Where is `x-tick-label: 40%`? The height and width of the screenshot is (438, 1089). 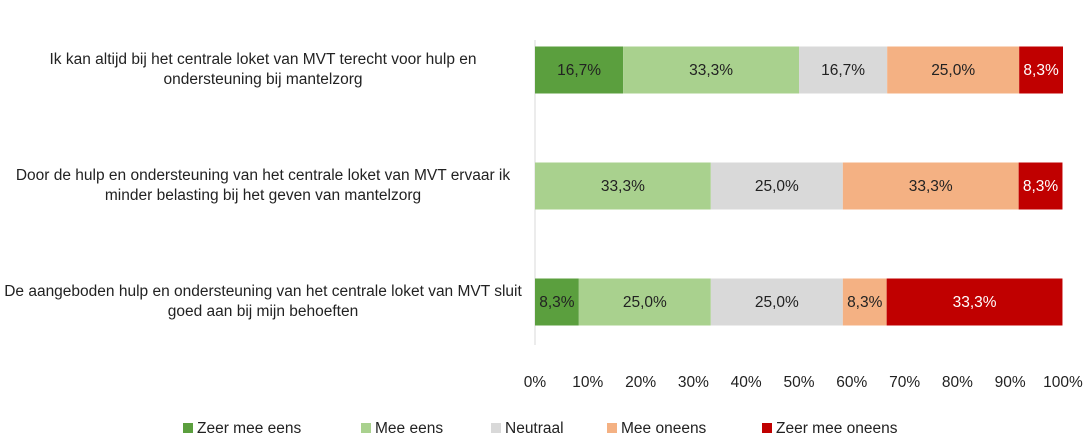 x-tick-label: 40% is located at coordinates (746, 382).